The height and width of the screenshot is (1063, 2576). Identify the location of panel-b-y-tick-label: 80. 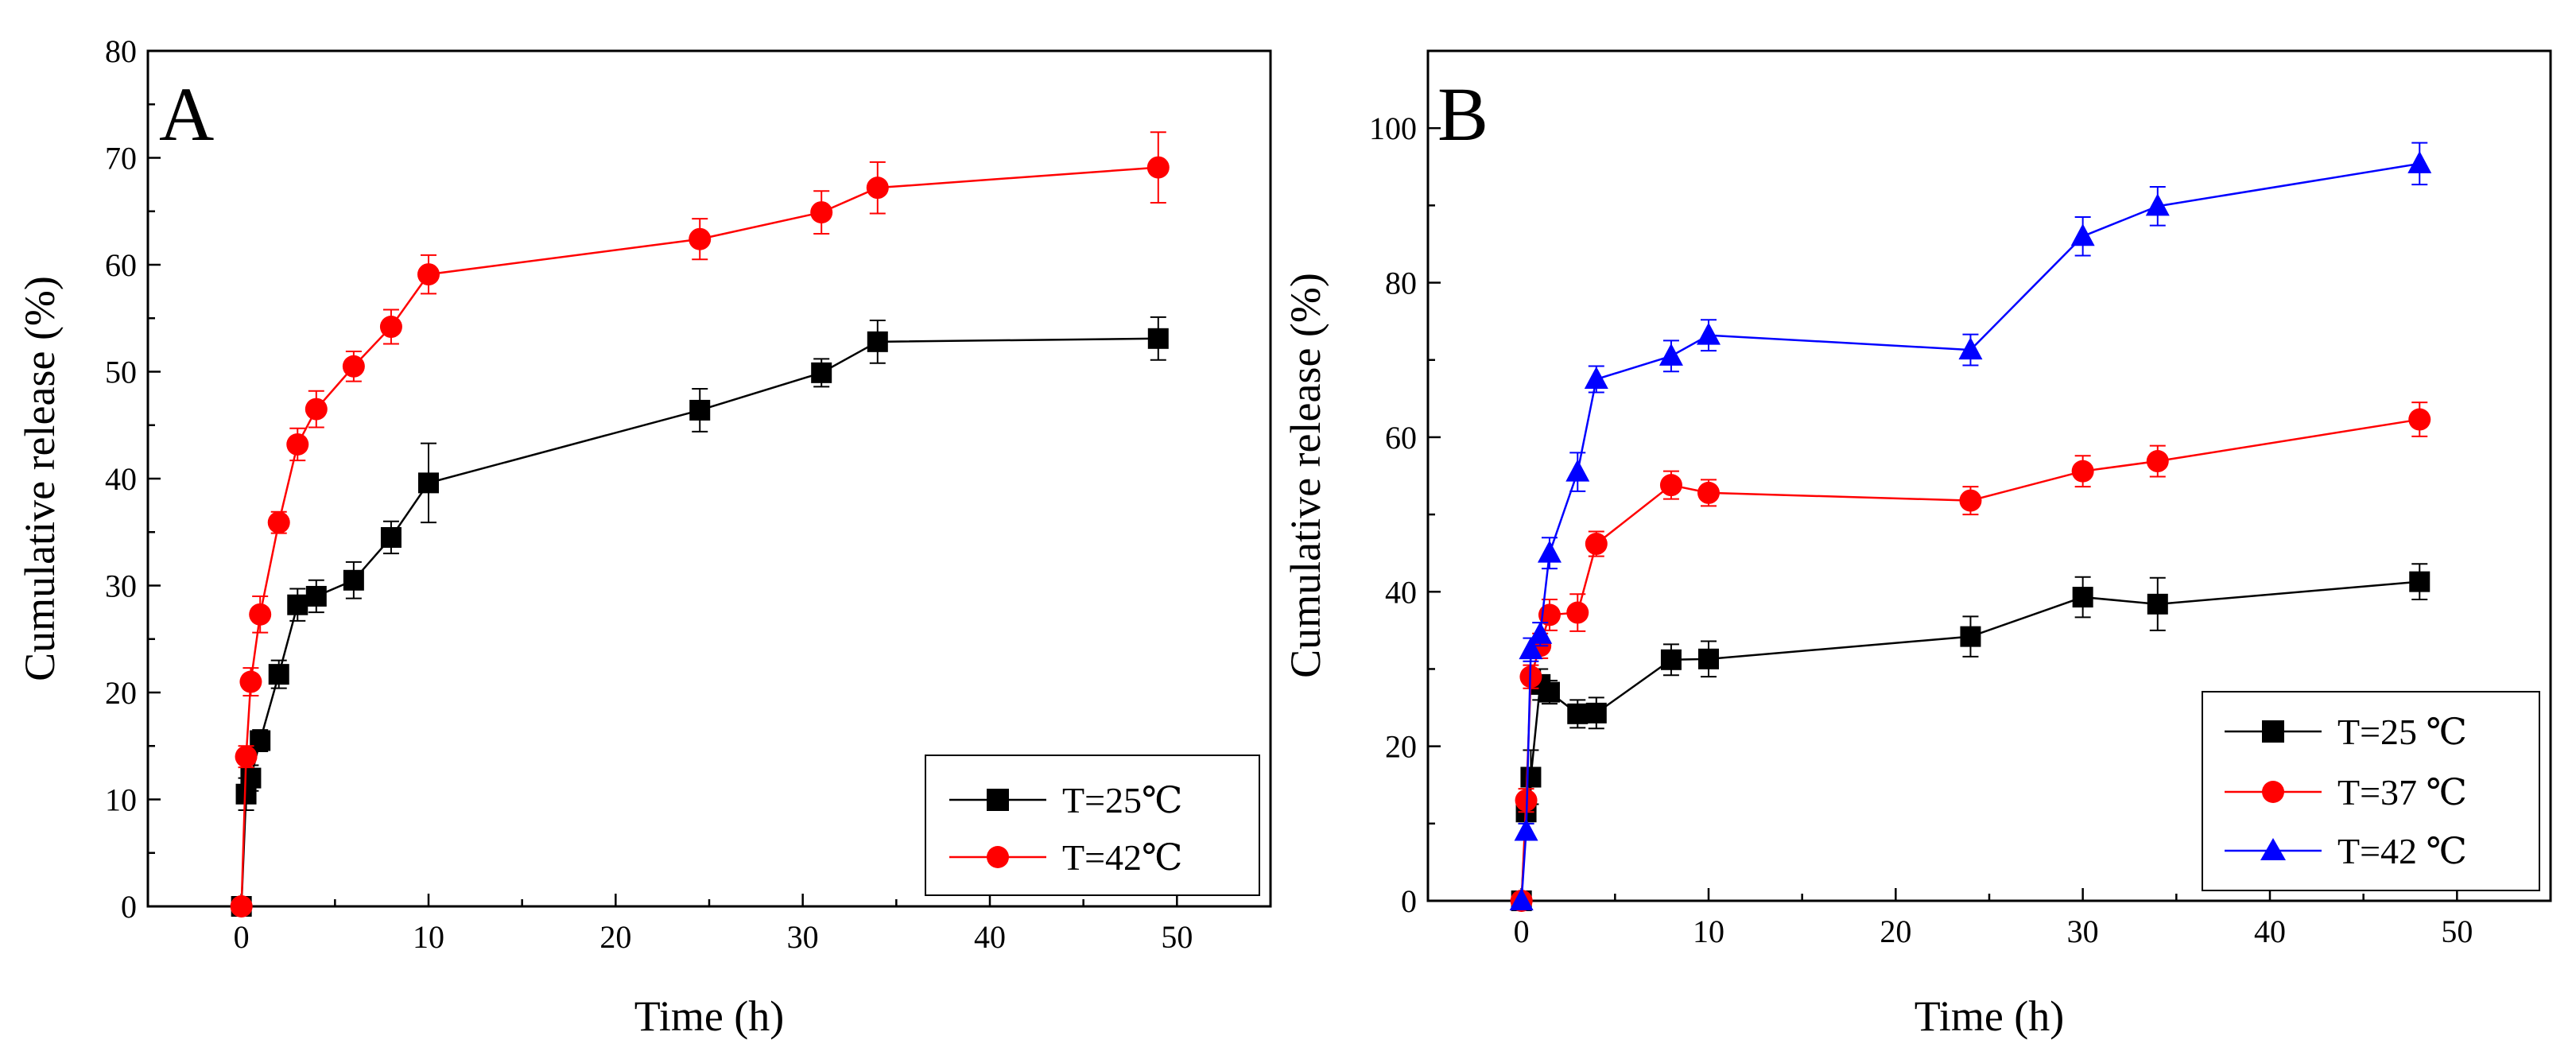
(1401, 283).